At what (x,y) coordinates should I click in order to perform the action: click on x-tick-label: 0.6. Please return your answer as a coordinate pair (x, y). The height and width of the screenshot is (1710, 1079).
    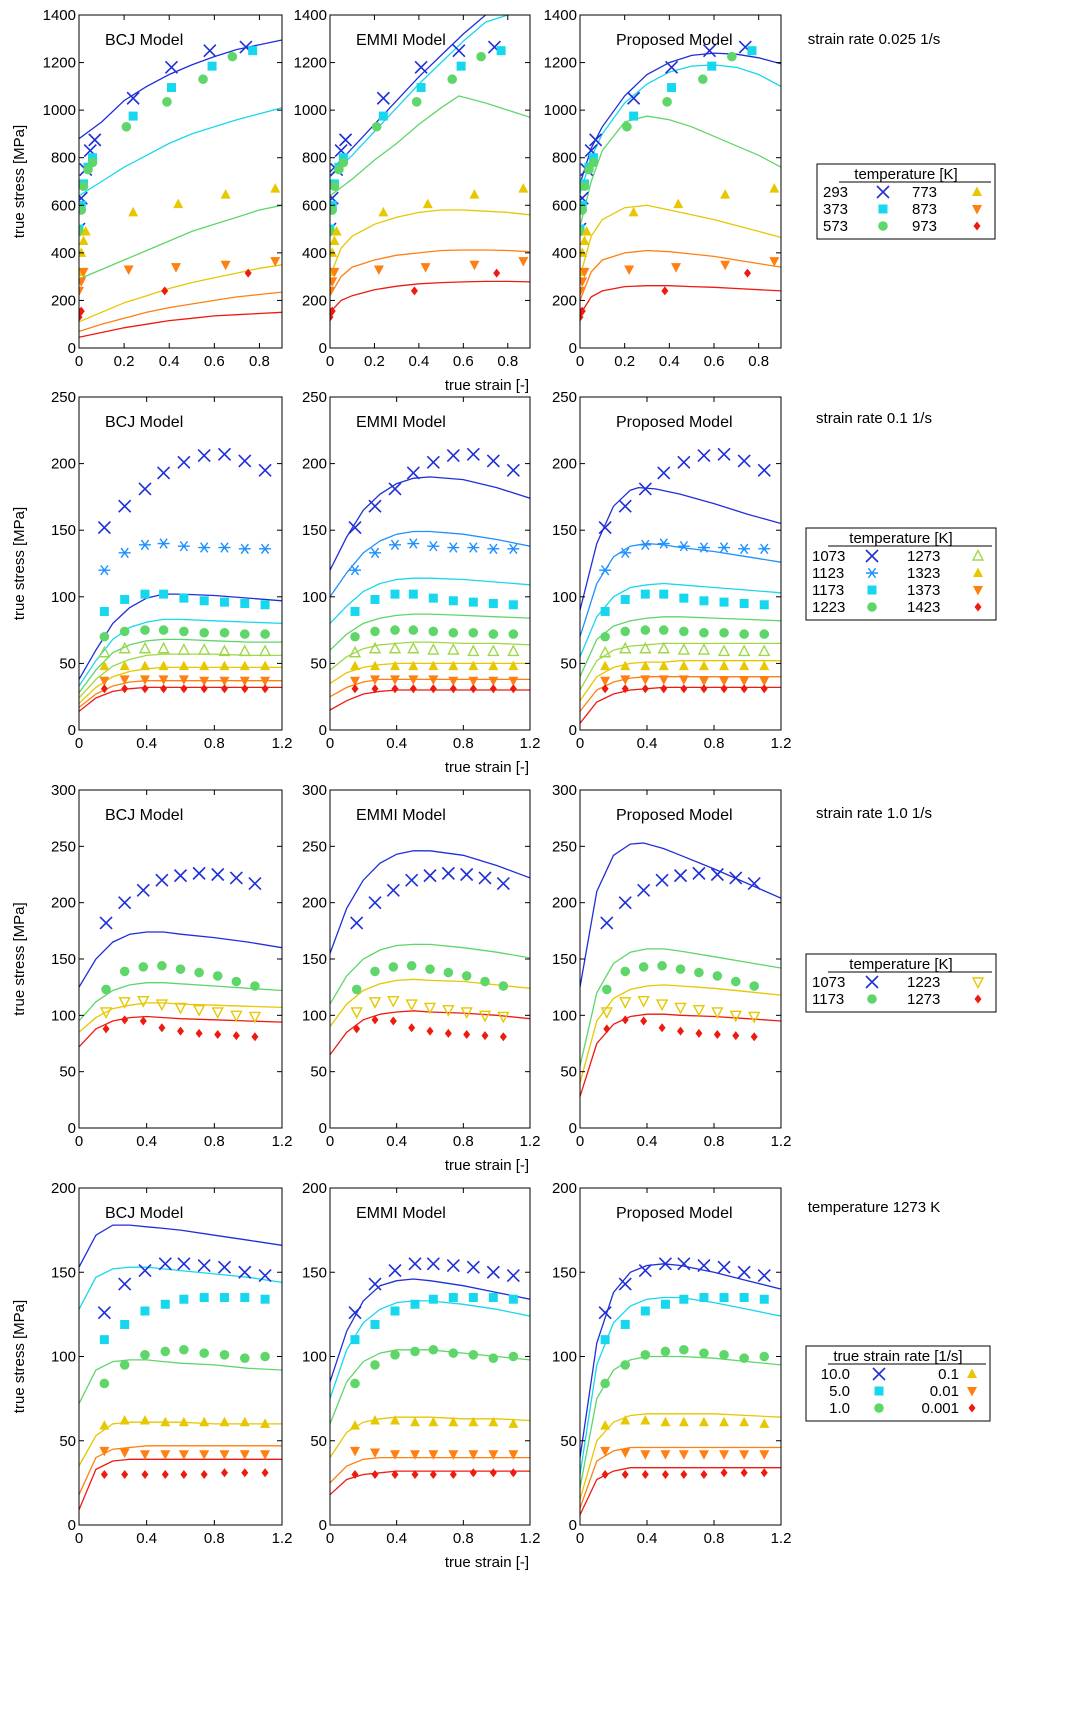
    Looking at the image, I should click on (463, 361).